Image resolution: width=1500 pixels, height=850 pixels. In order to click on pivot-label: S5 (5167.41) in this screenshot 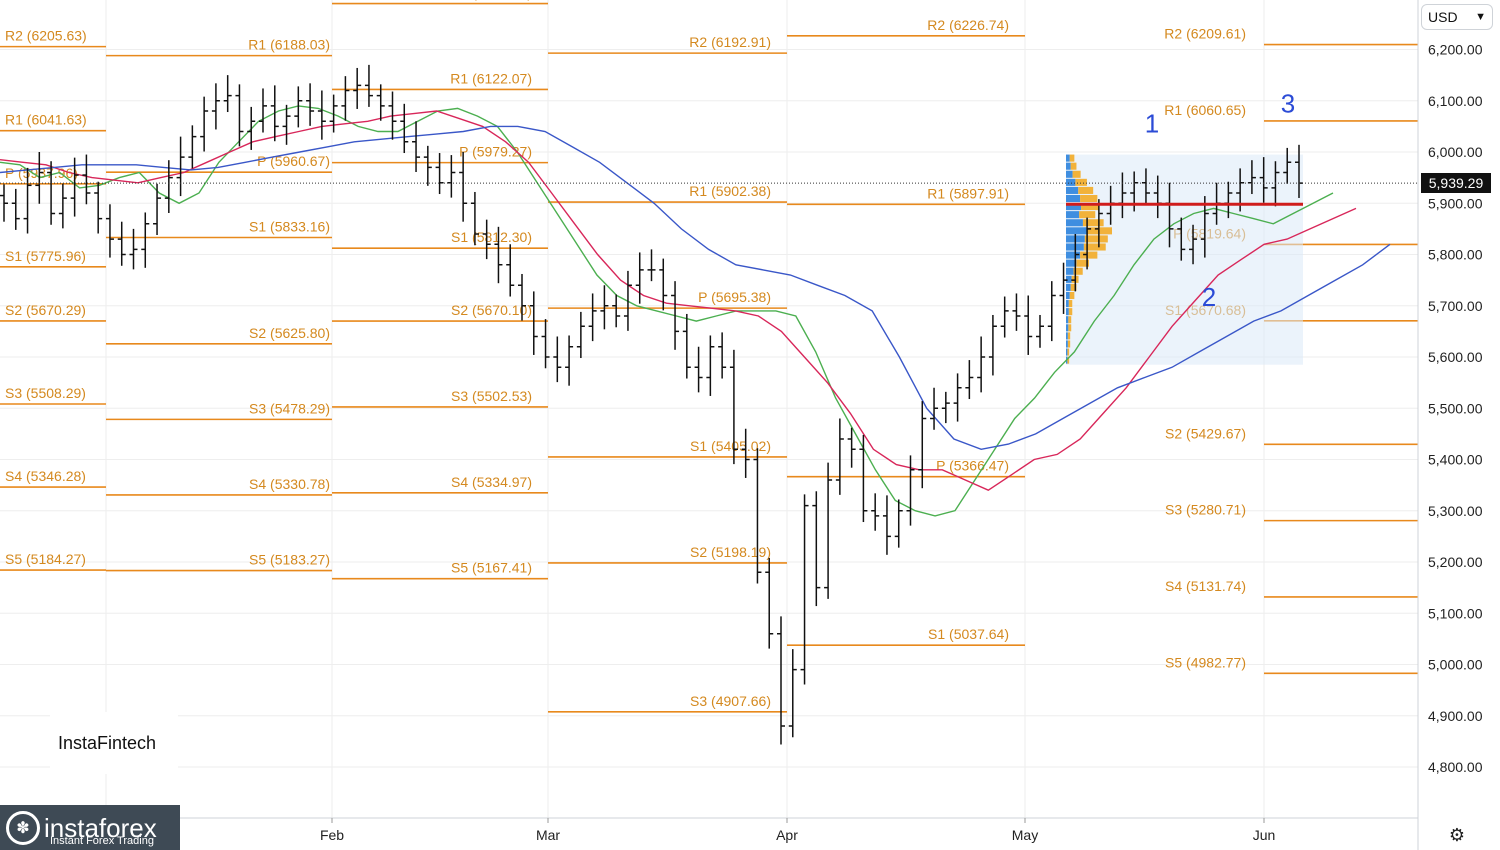, I will do `click(491, 568)`.